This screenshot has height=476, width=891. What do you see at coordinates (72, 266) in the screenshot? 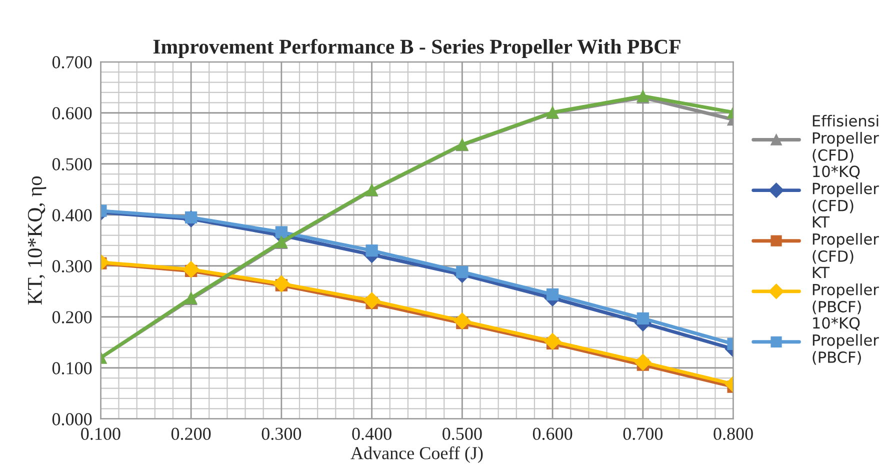
I see `y-tick-label: 0.300` at bounding box center [72, 266].